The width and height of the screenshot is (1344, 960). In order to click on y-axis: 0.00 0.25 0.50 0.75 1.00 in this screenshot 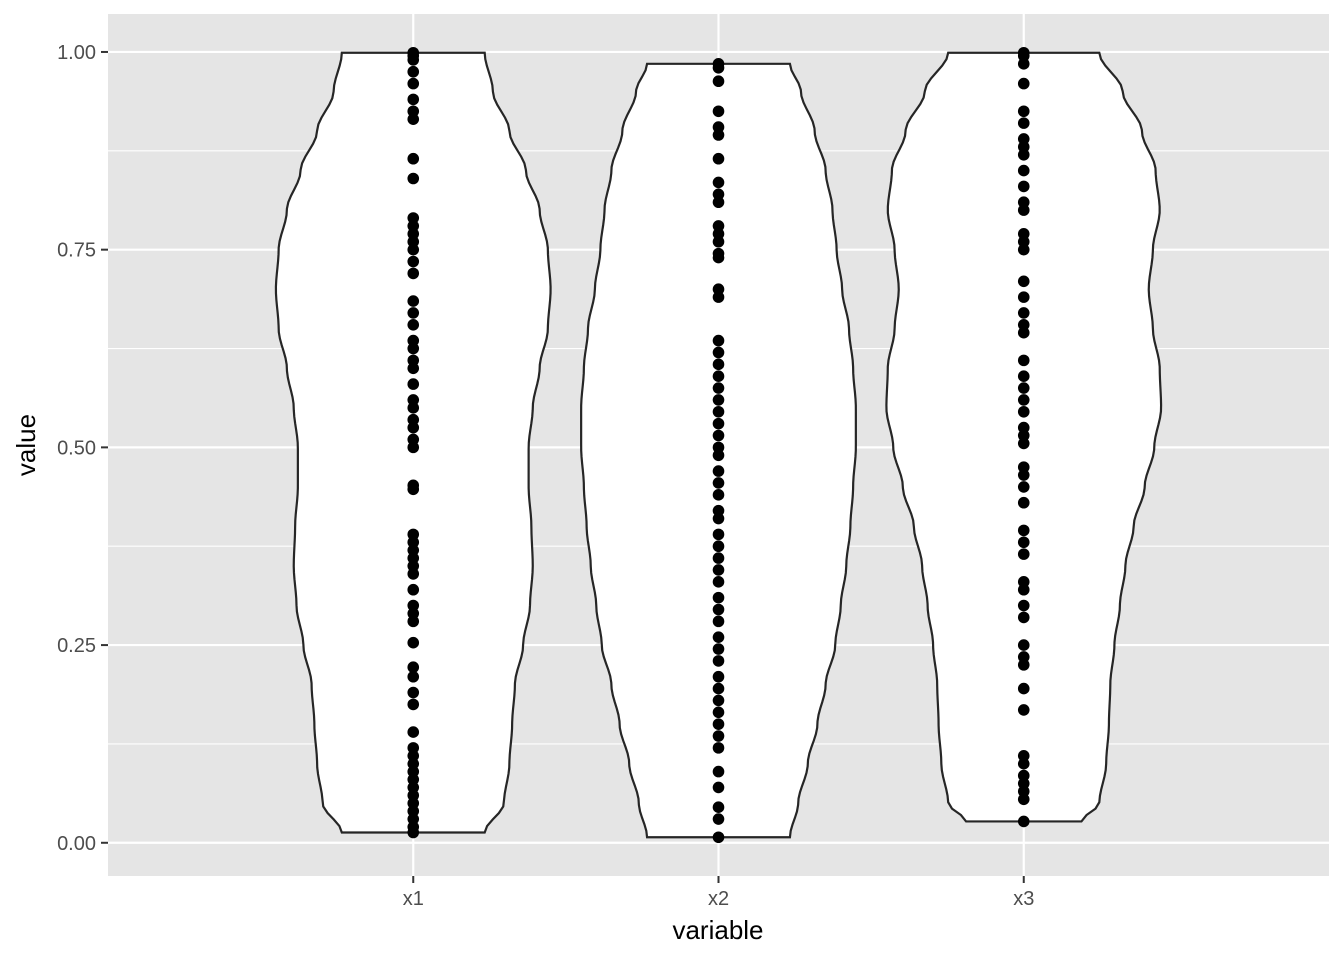, I will do `click(82, 448)`.